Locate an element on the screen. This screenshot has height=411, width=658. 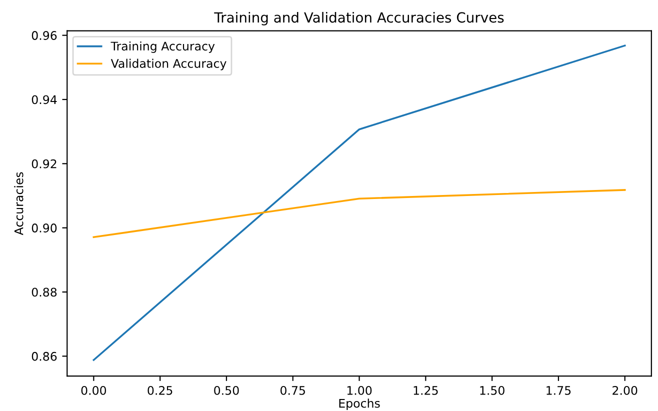
y-tick-label: 0.94 is located at coordinates (44, 99).